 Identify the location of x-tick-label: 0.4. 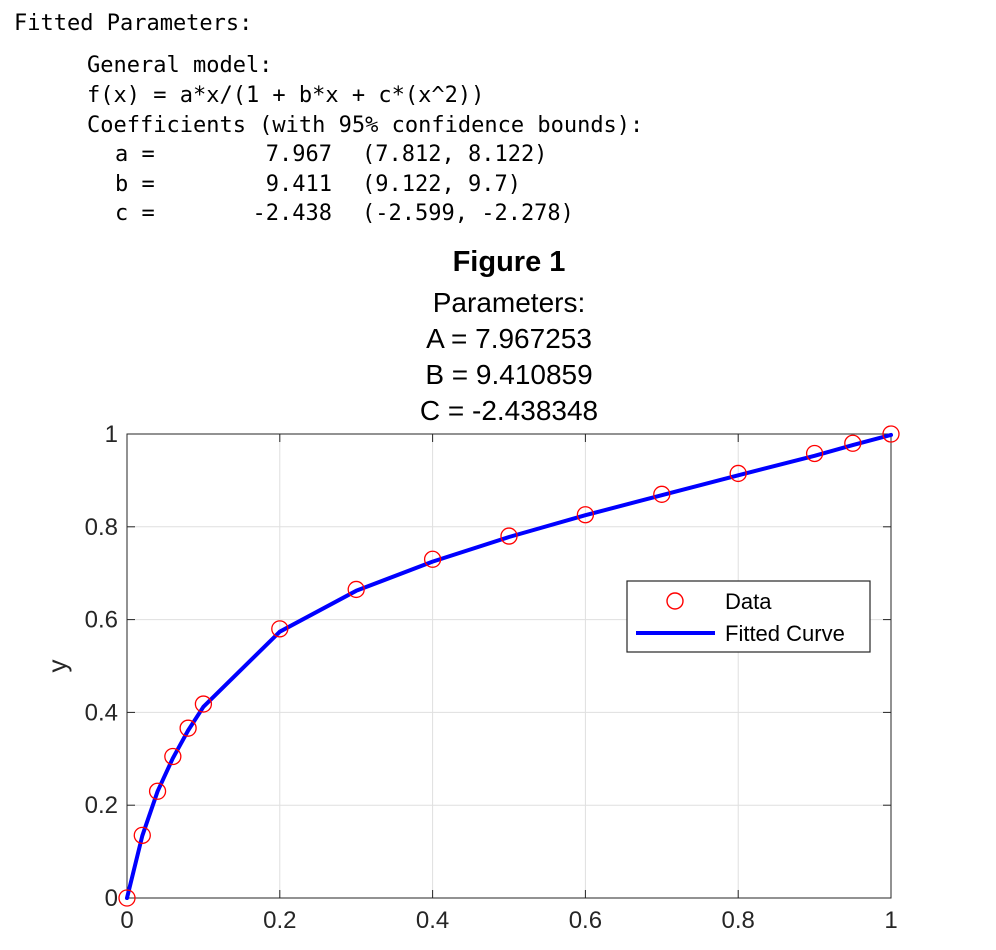
(432, 920).